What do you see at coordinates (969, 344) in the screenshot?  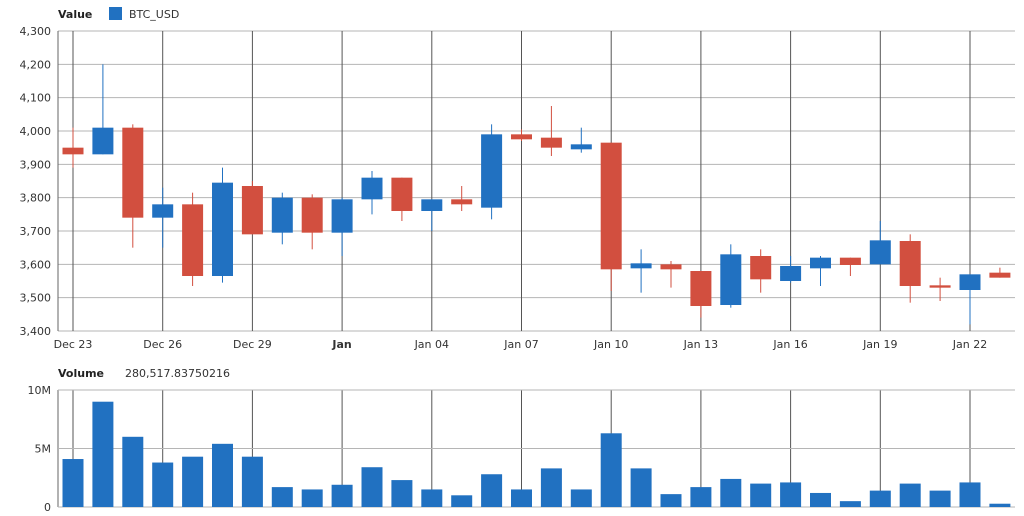 I see `x-tick-label: Jan 22` at bounding box center [969, 344].